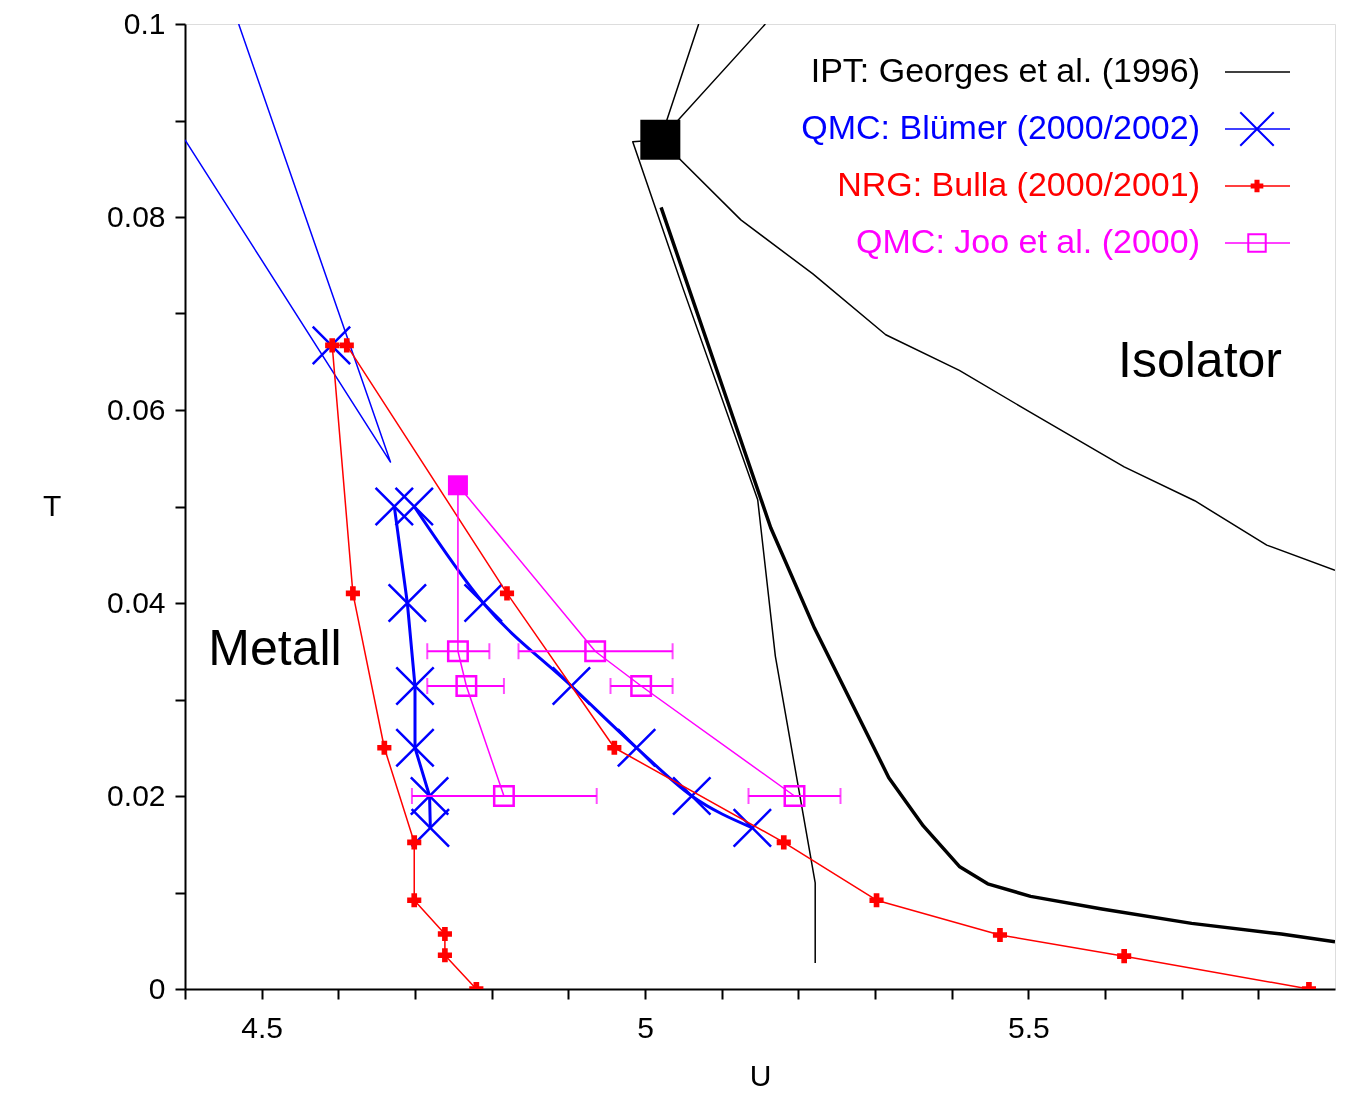 This screenshot has width=1346, height=1097. What do you see at coordinates (262, 1027) in the screenshot?
I see `x-tick-label: 4.5` at bounding box center [262, 1027].